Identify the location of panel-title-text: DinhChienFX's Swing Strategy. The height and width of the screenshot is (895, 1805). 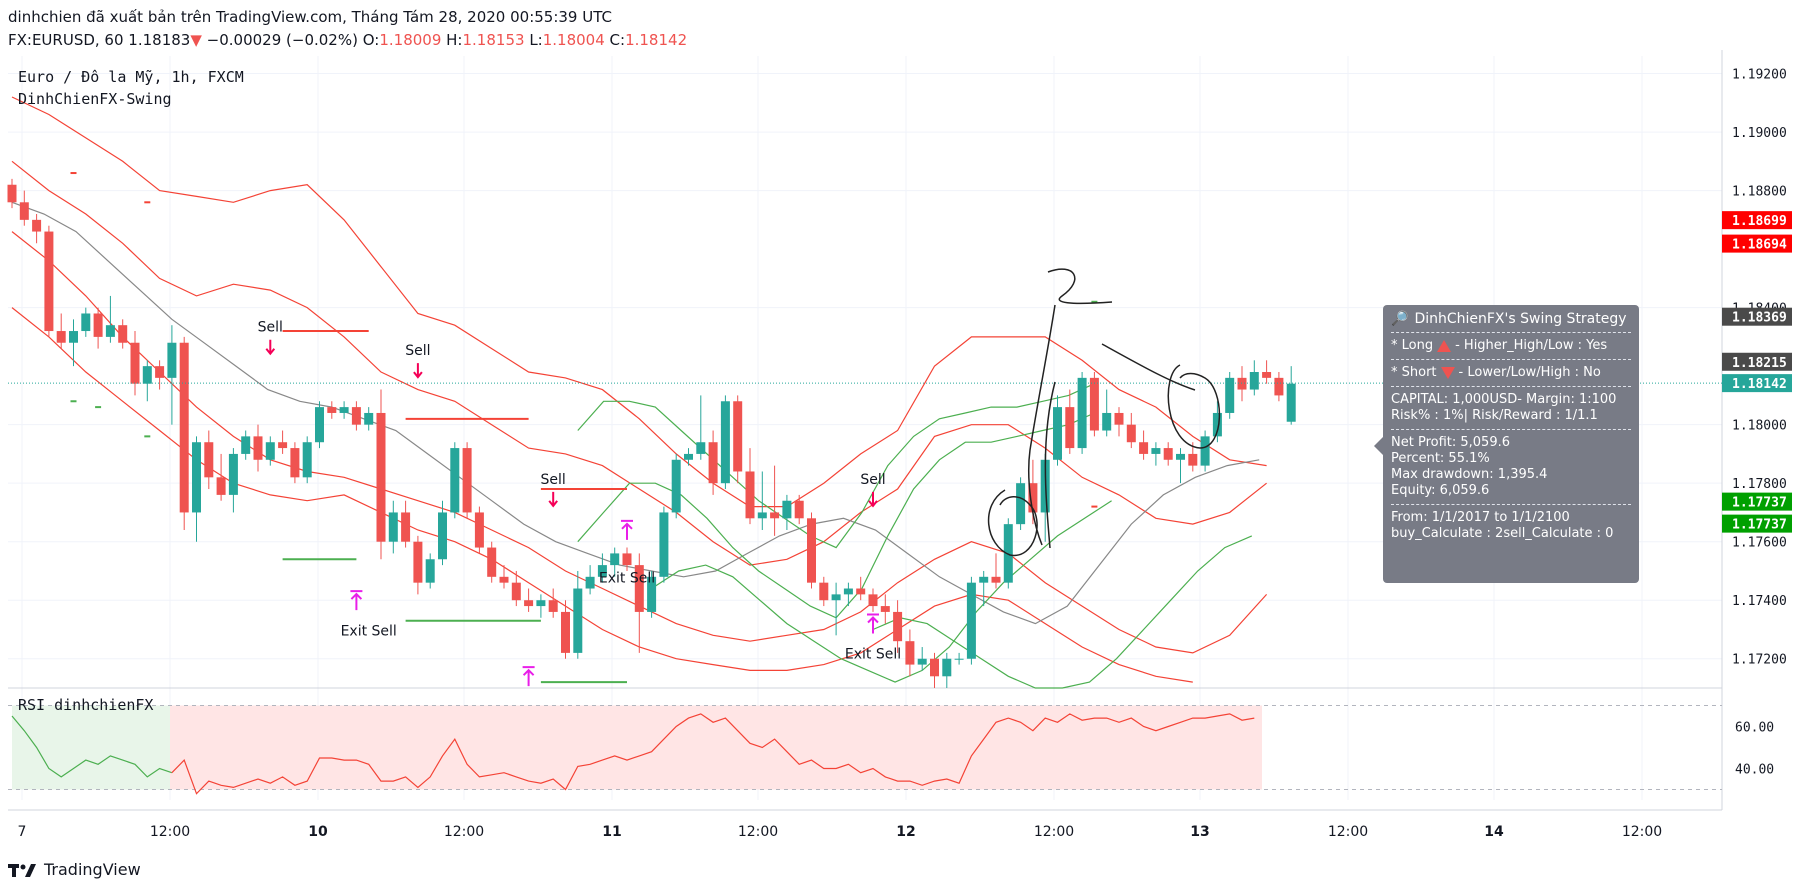
(1520, 319).